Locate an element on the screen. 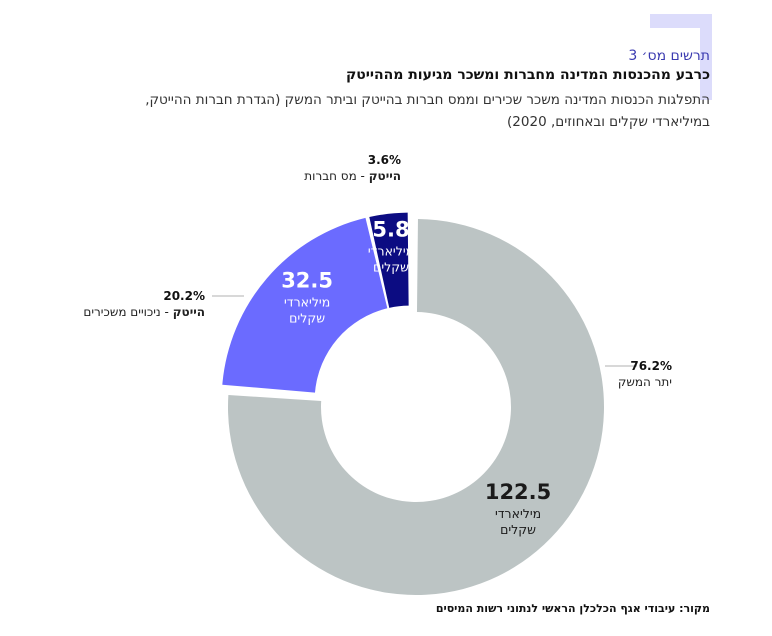  category-label-rest: יתר המשק is located at coordinates (645, 382).